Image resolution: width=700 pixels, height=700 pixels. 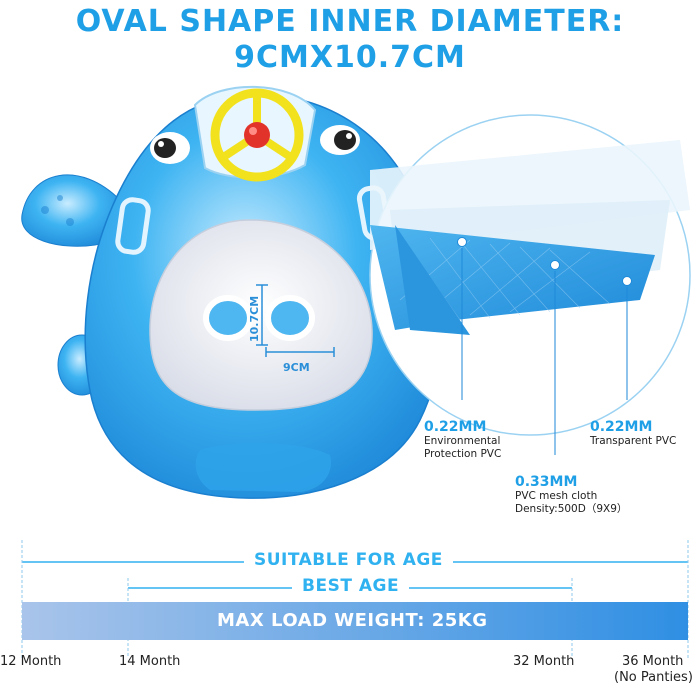 I want to click on steering-wheel-icon, so click(x=257, y=135).